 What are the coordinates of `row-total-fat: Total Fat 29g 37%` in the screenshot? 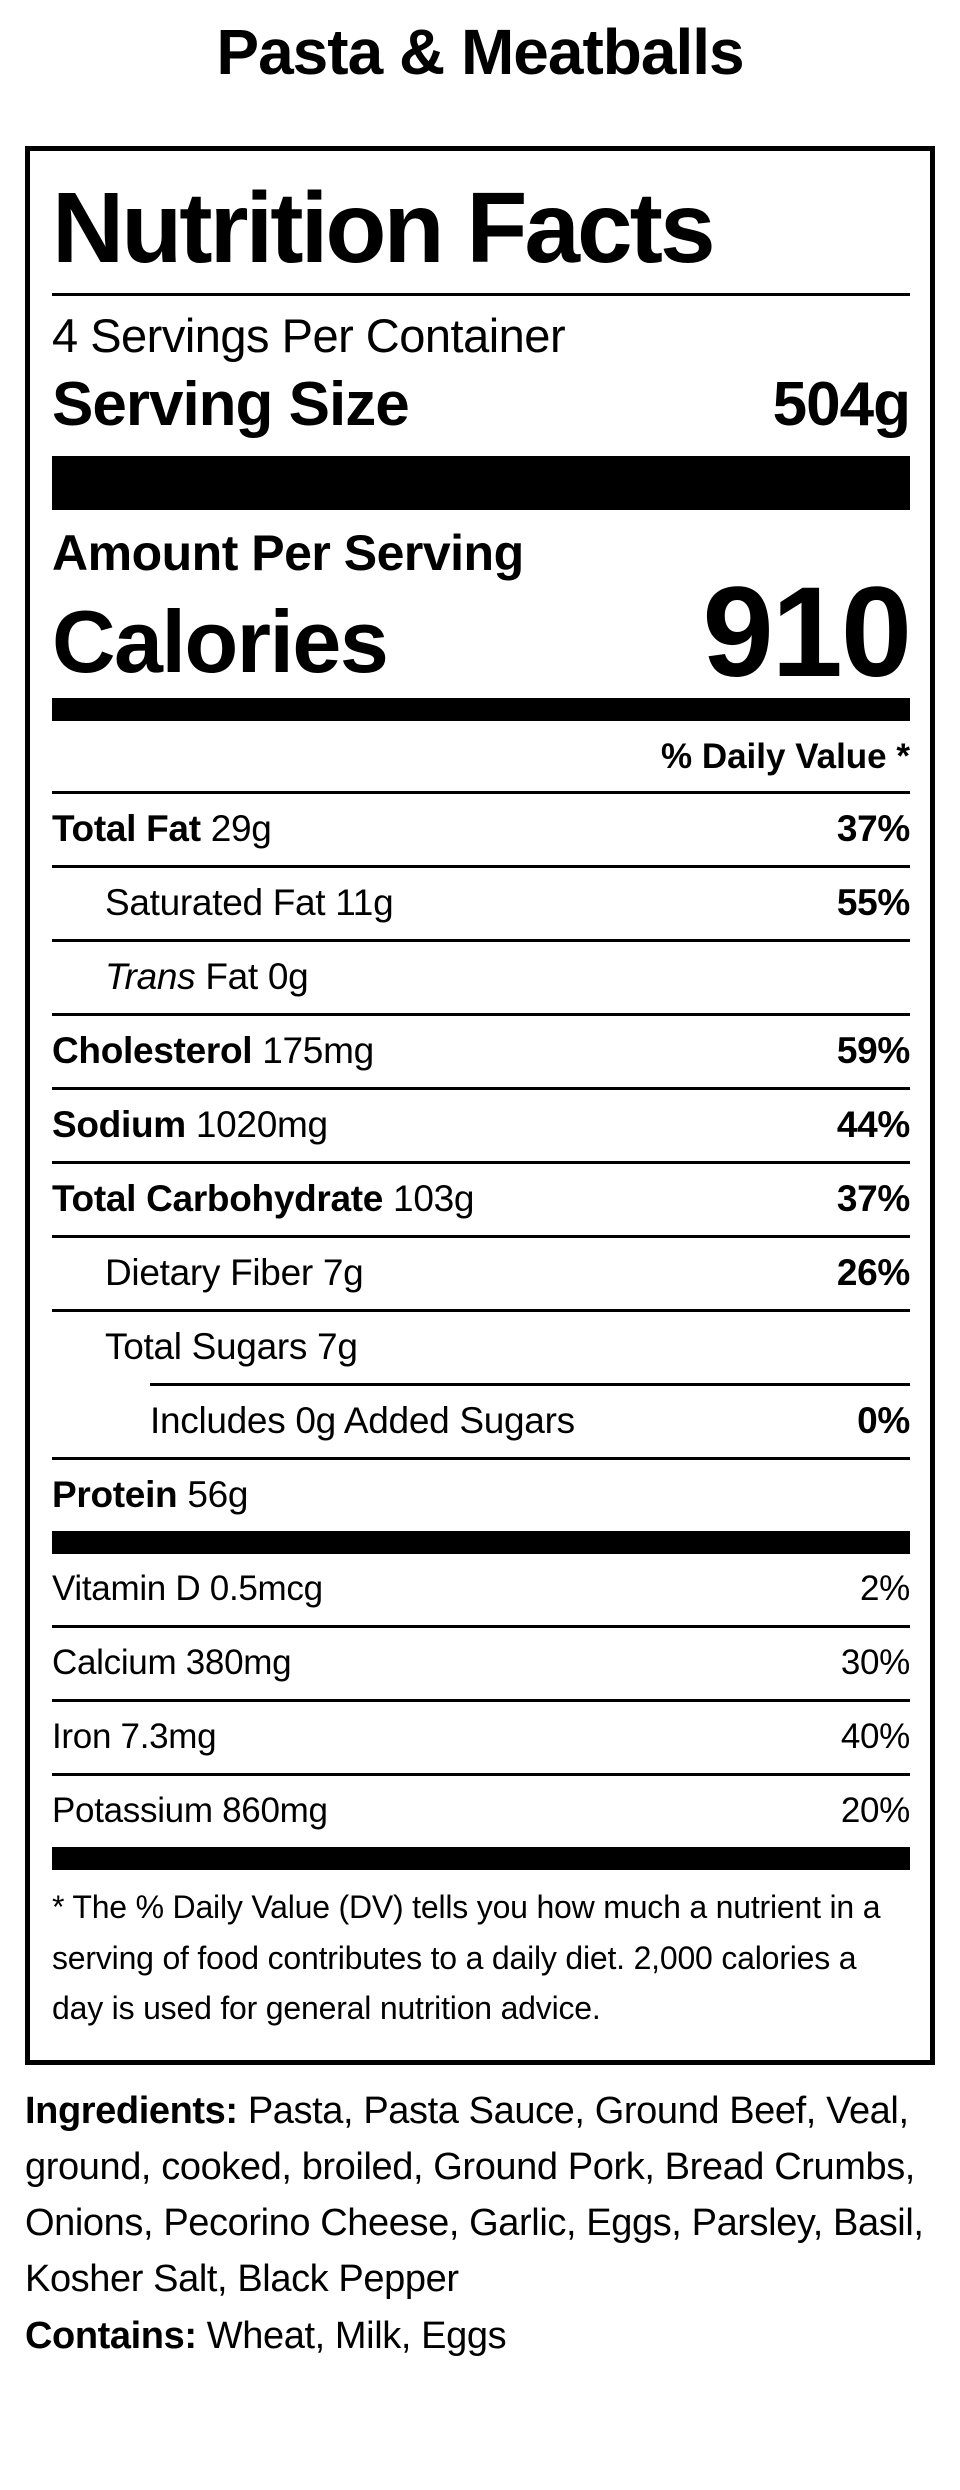 It's located at (481, 827).